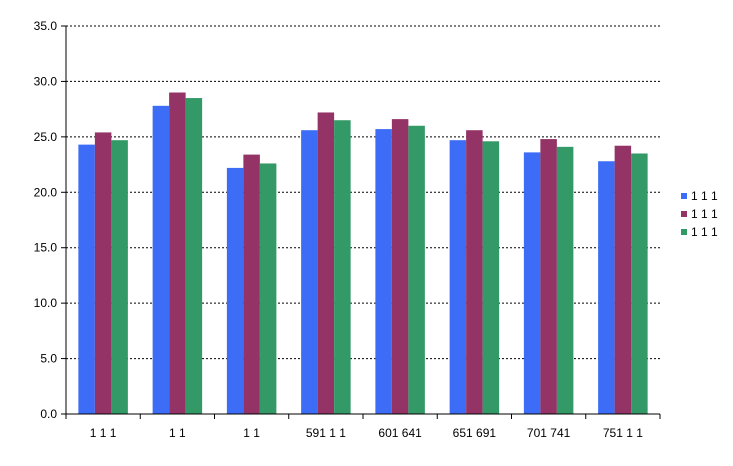 Image resolution: width=733 pixels, height=466 pixels. Describe the element at coordinates (48, 414) in the screenshot. I see `y-tick-label: 0.0` at that location.